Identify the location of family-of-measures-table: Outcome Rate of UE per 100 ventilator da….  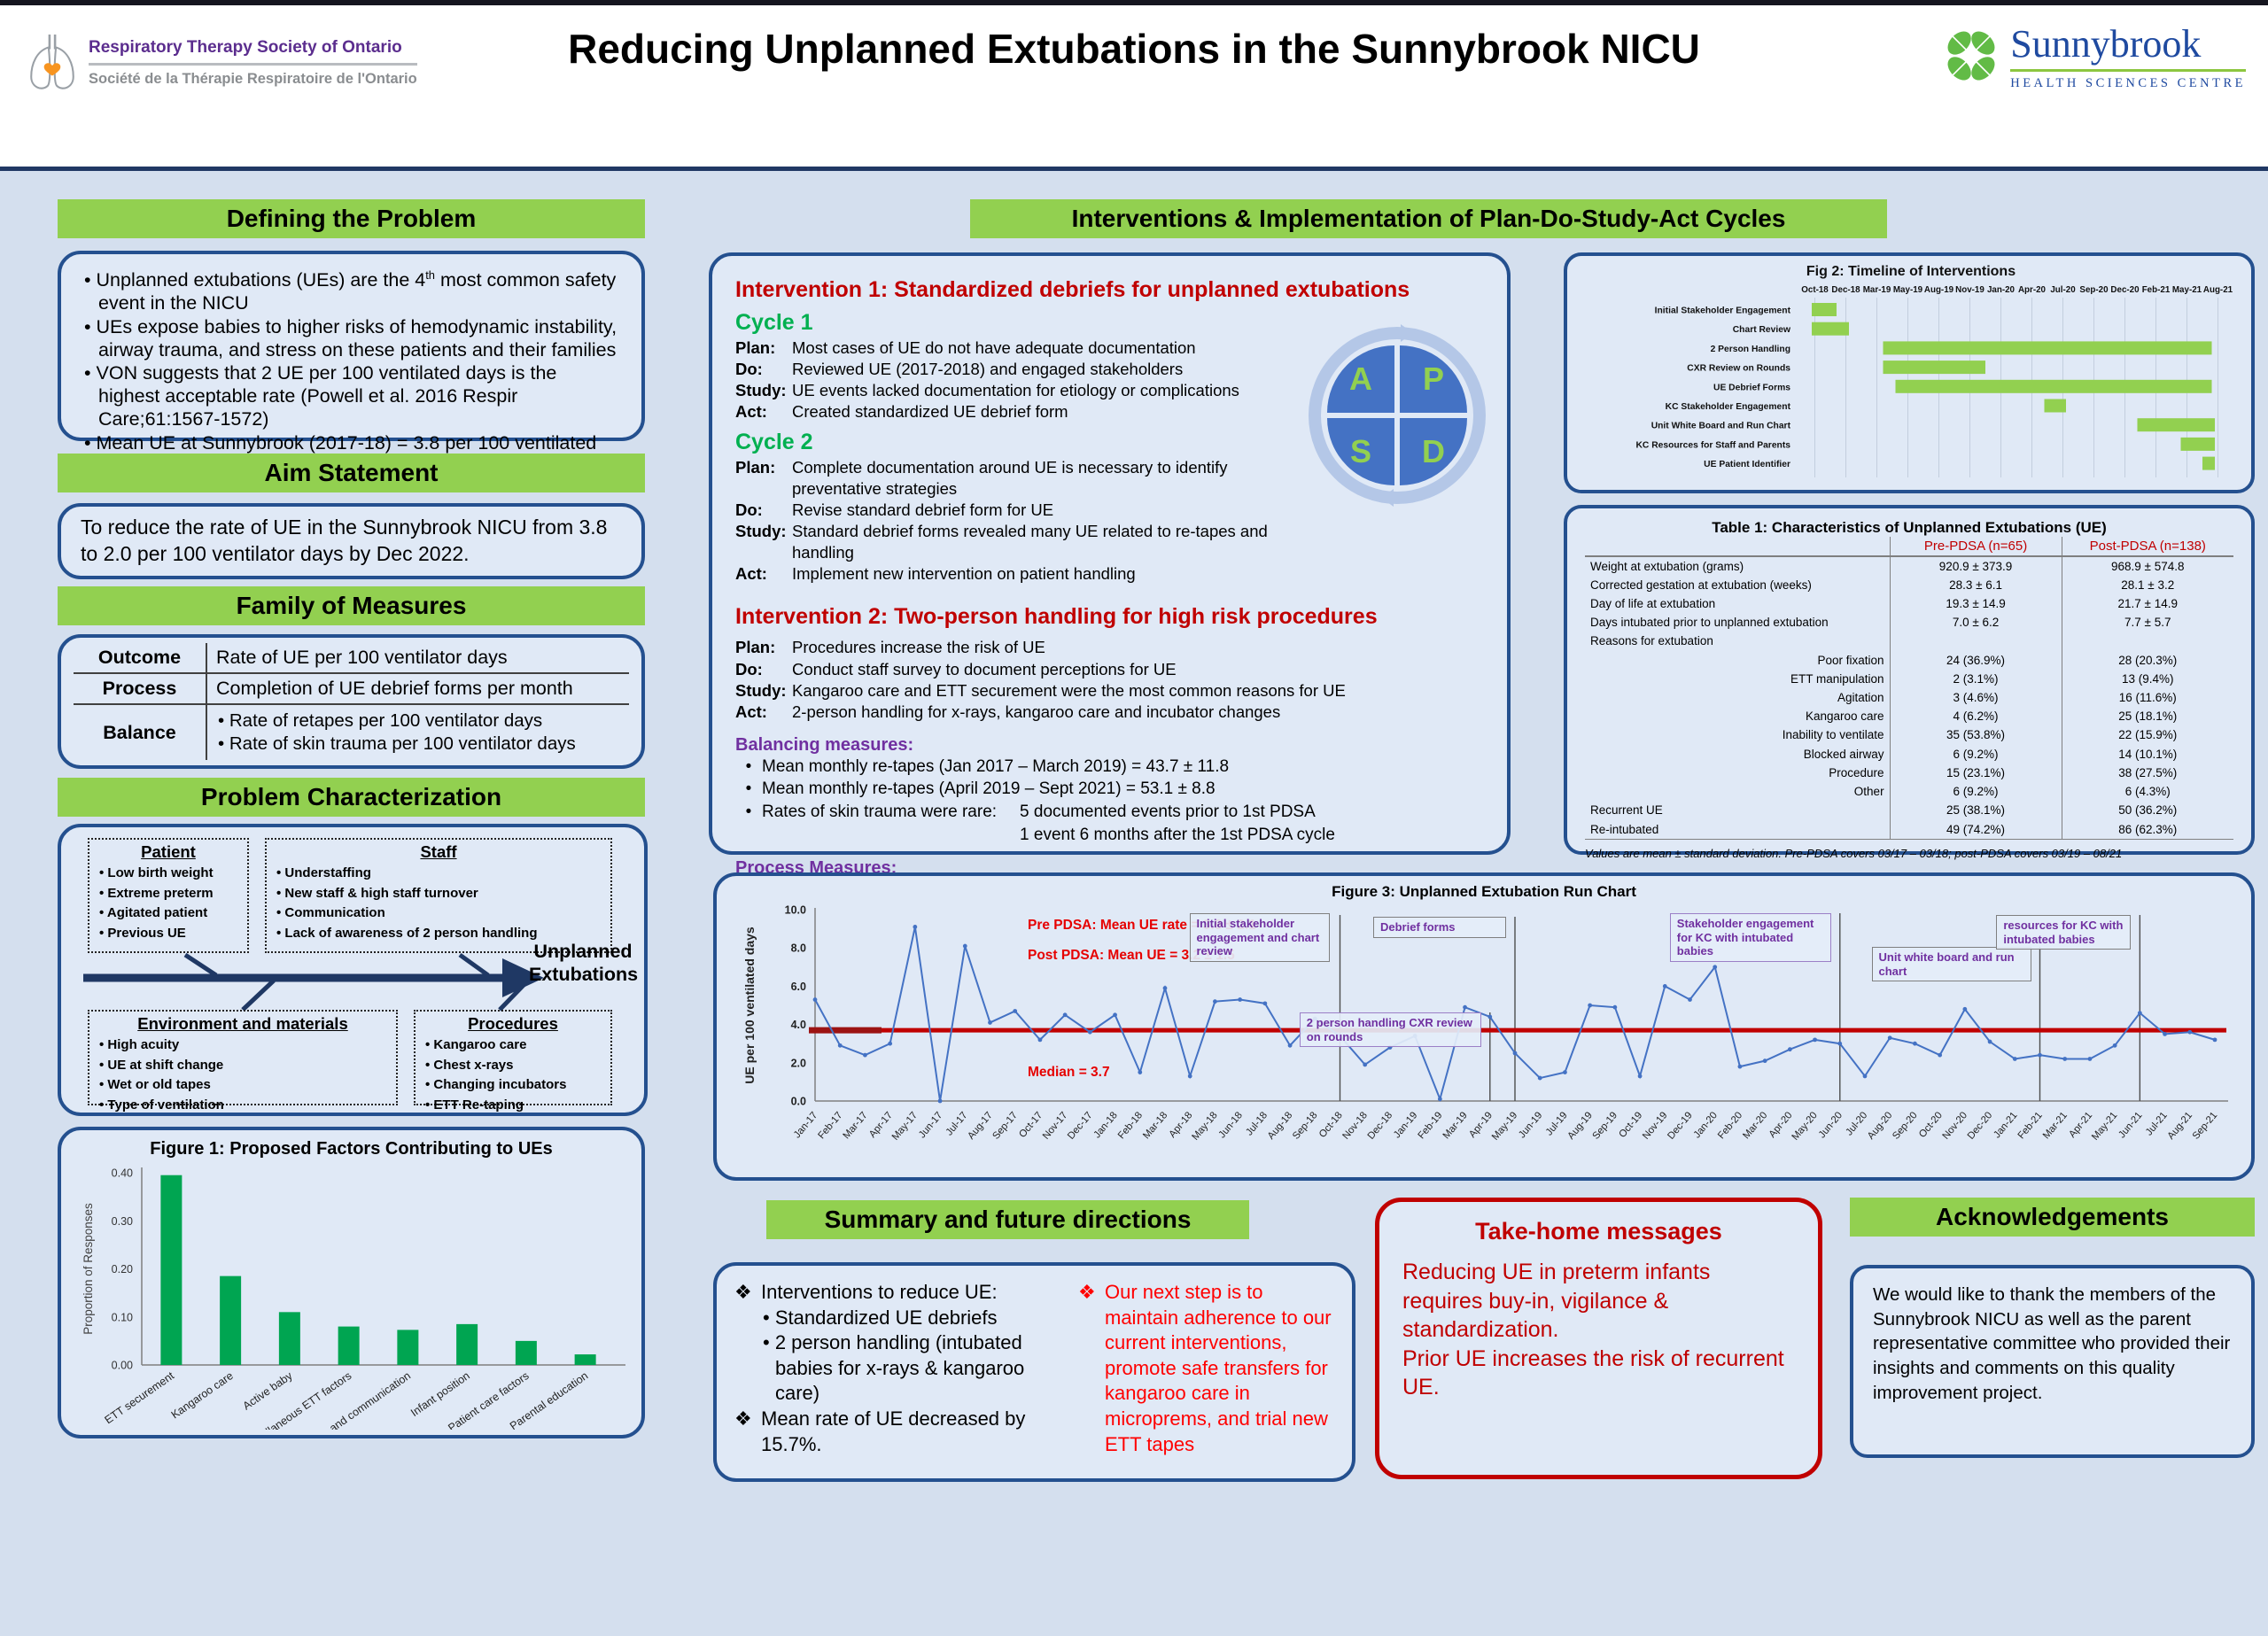
(351, 701).